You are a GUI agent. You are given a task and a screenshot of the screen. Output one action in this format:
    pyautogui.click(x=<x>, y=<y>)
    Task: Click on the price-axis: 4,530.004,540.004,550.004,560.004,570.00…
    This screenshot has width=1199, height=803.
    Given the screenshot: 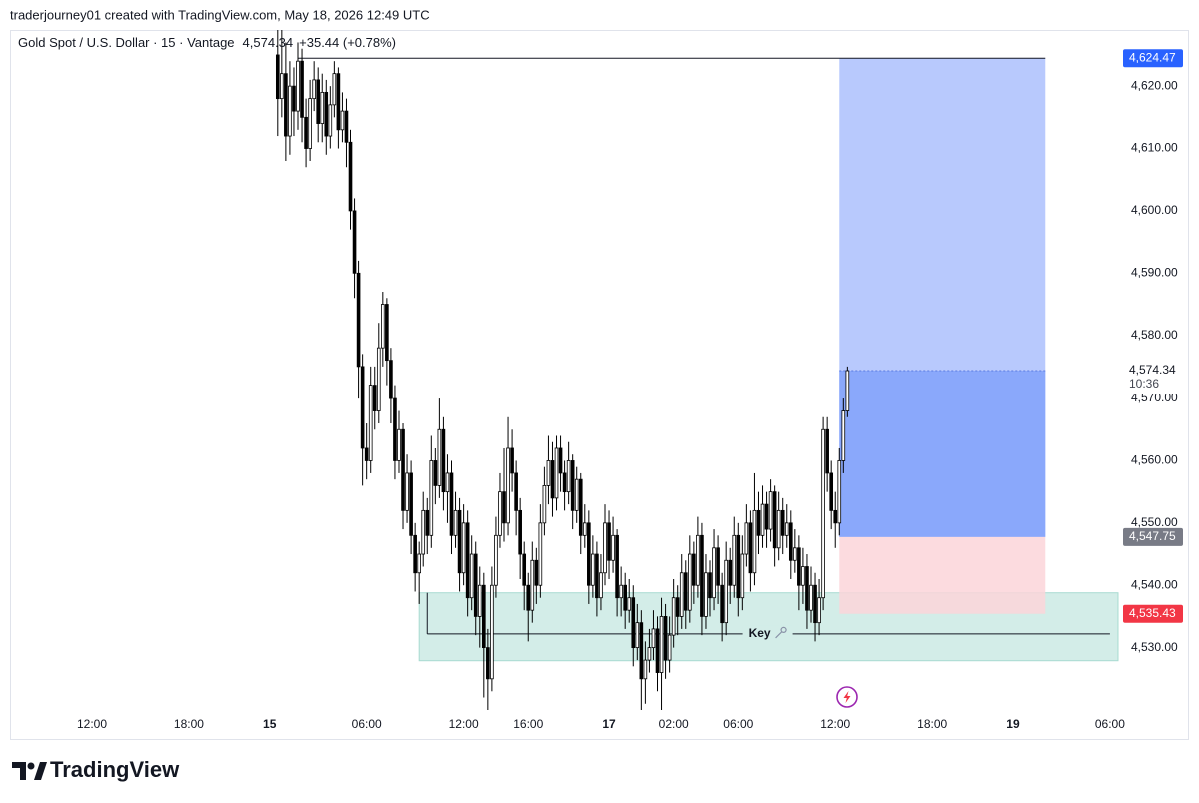 What is the action you would take?
    pyautogui.click(x=1153, y=351)
    